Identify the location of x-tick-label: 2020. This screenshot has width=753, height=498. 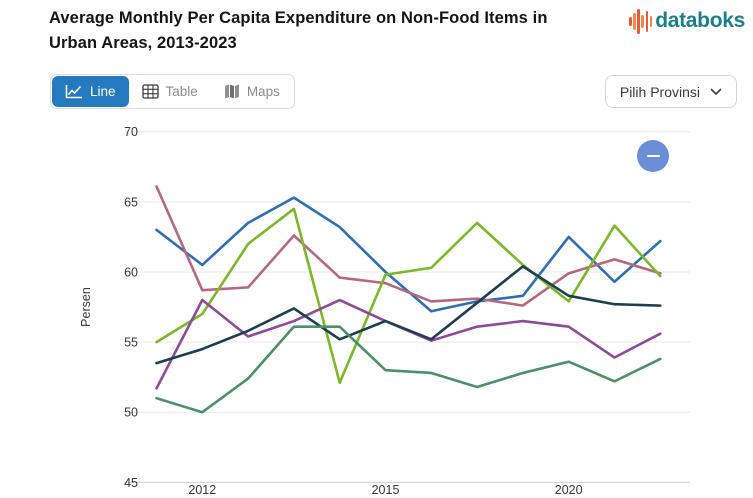
(569, 490).